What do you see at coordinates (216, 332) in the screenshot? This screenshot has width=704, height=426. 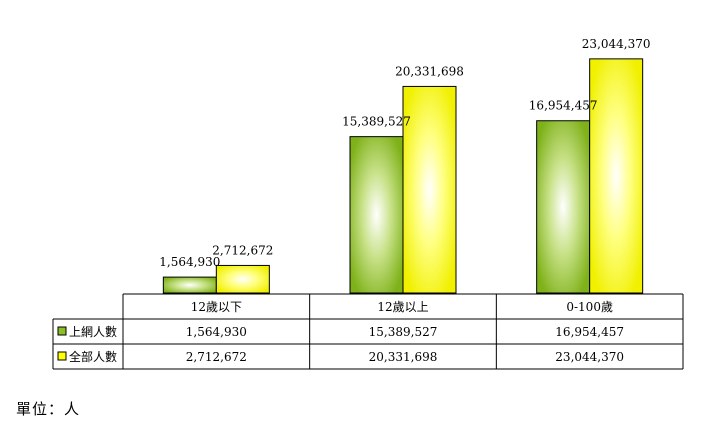 I see `table-cell: 1,564,930` at bounding box center [216, 332].